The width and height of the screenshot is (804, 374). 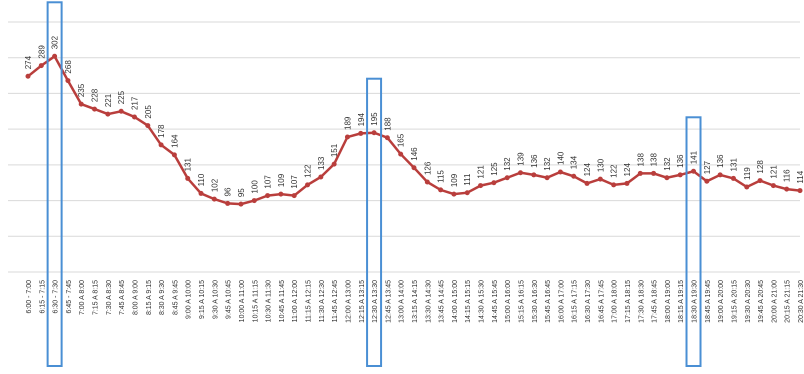 What do you see at coordinates (520, 159) in the screenshot?
I see `data-label: 139` at bounding box center [520, 159].